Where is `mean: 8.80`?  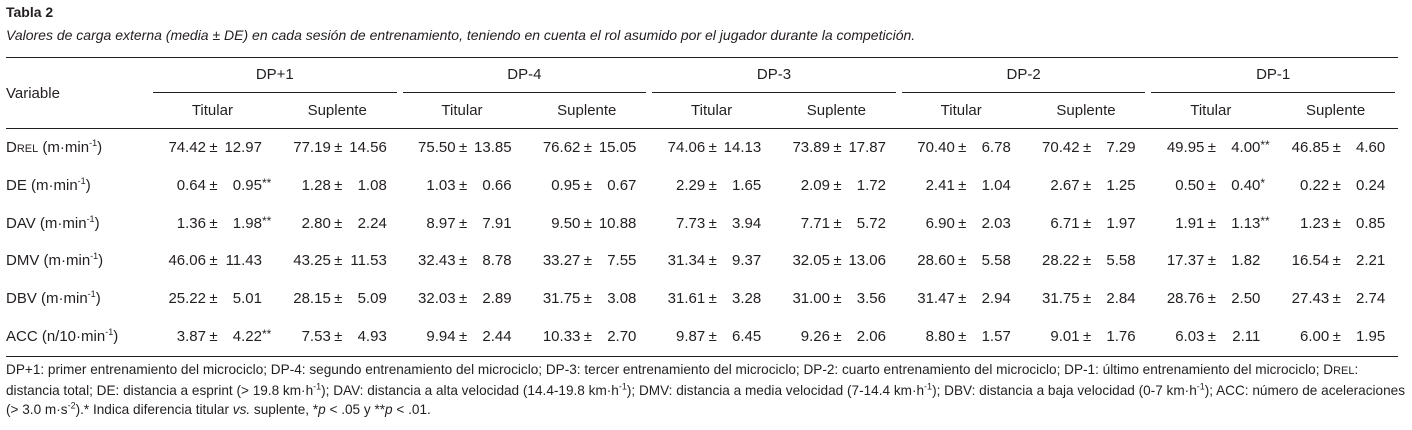
mean: 8.80 is located at coordinates (940, 336).